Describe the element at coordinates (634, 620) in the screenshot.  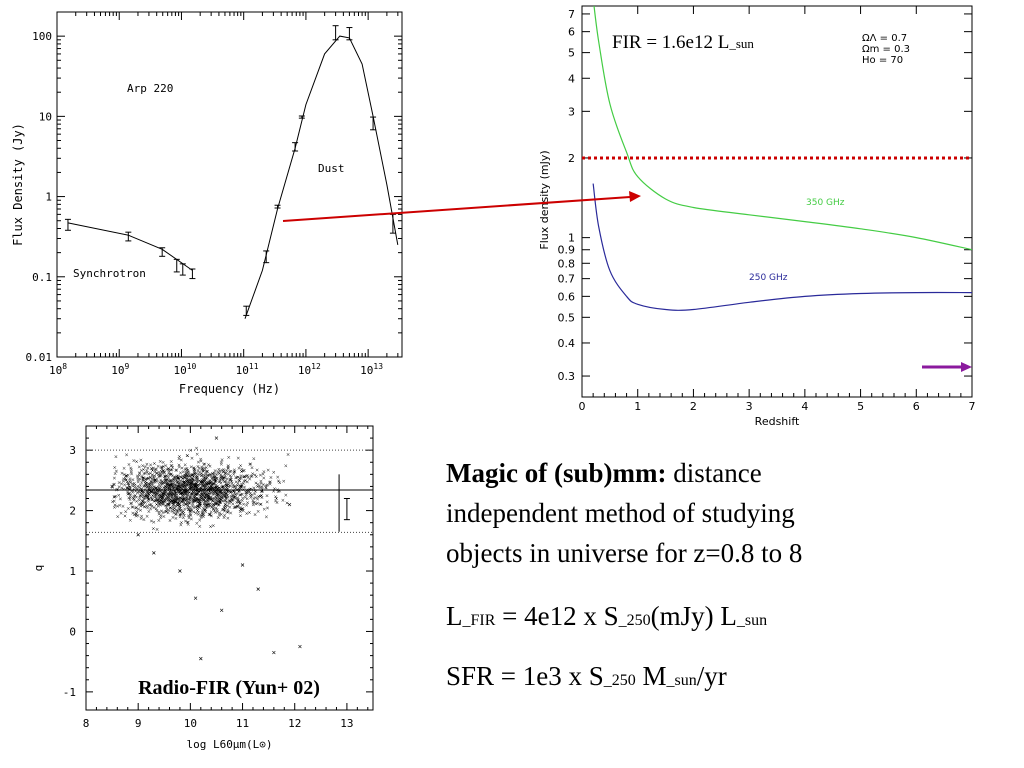
I see `lfir-sub2: _250` at that location.